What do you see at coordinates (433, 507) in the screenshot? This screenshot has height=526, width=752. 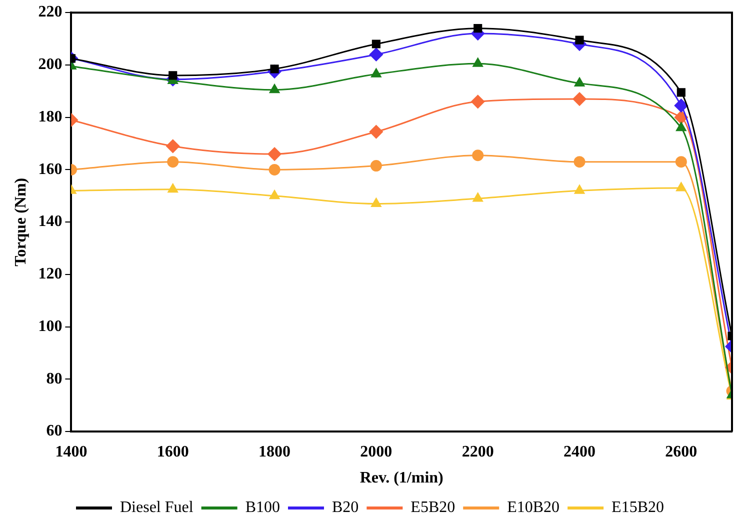 I see `legend-label: E5B20` at bounding box center [433, 507].